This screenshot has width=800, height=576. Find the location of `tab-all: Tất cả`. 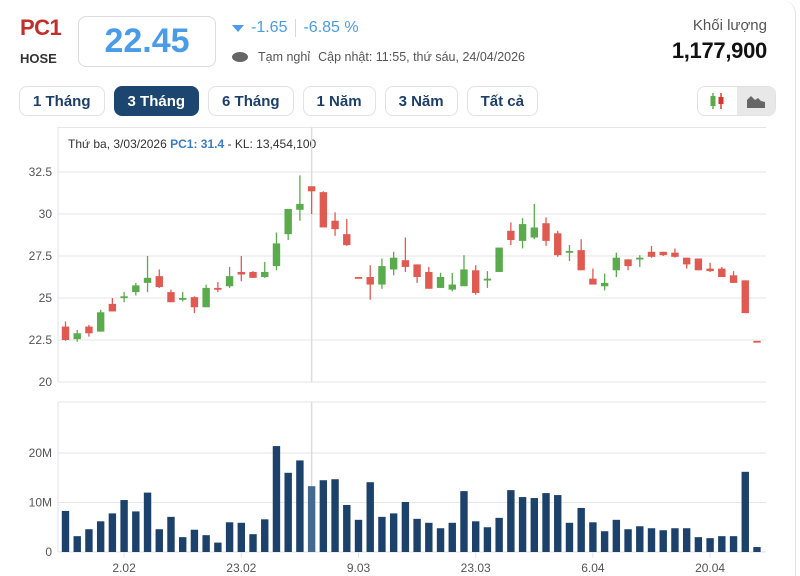

tab-all: Tất cả is located at coordinates (502, 101).